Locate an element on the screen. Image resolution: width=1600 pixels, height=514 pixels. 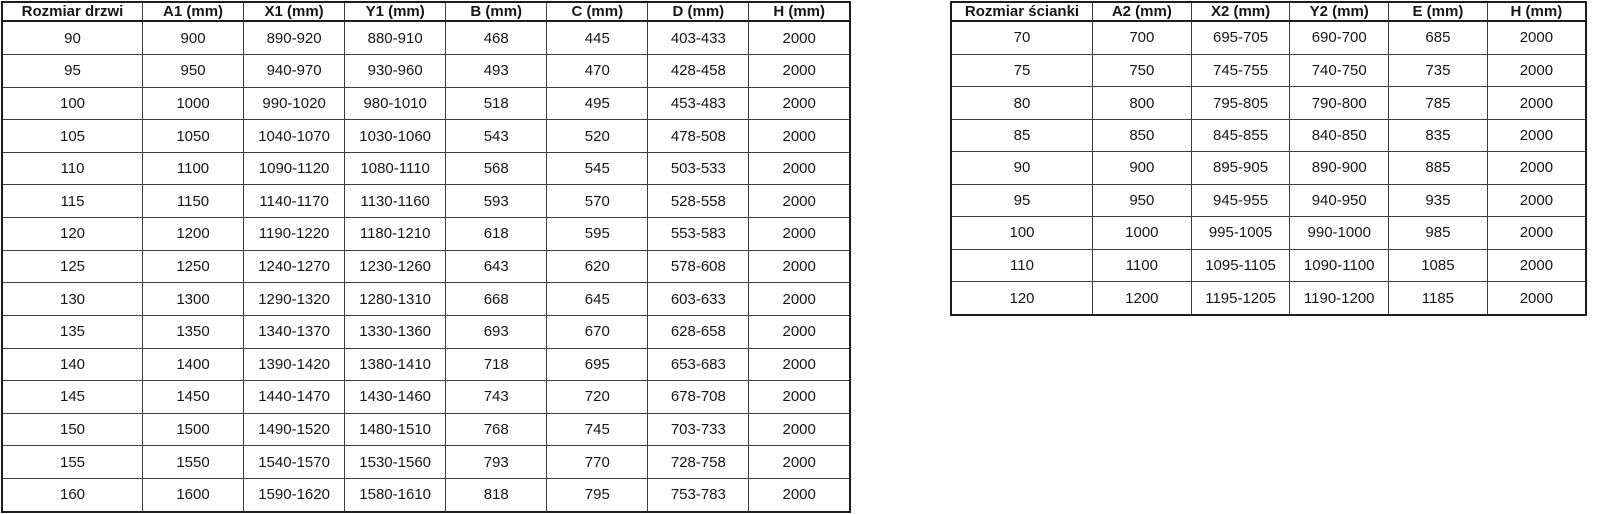
table-cell: 1380-1410 is located at coordinates (395, 364).